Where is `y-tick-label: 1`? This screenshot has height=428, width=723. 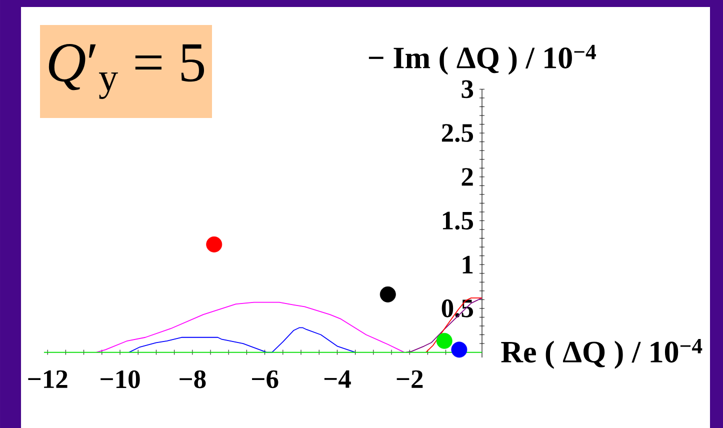 y-tick-label: 1 is located at coordinates (467, 265).